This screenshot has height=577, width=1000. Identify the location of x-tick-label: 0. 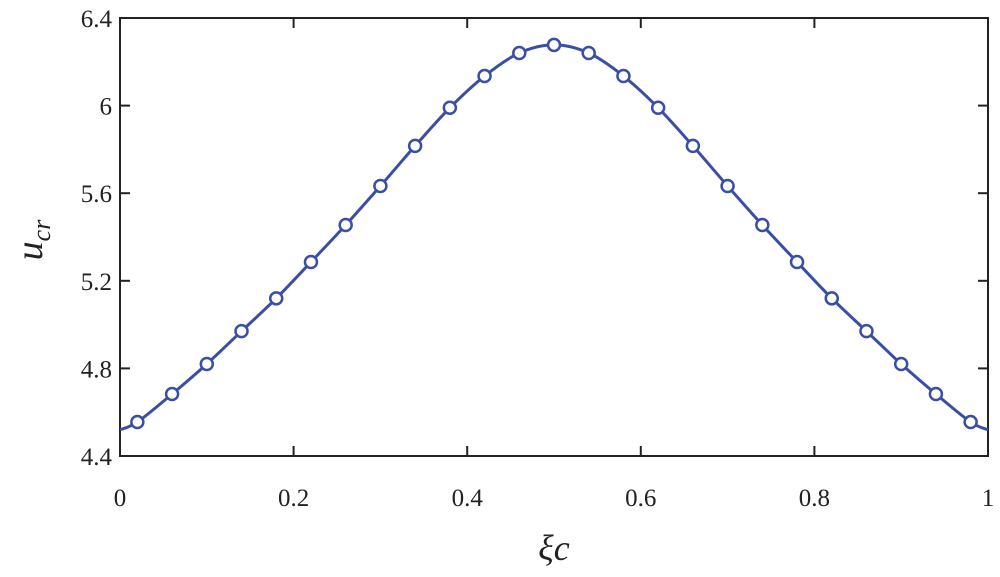
(120, 498).